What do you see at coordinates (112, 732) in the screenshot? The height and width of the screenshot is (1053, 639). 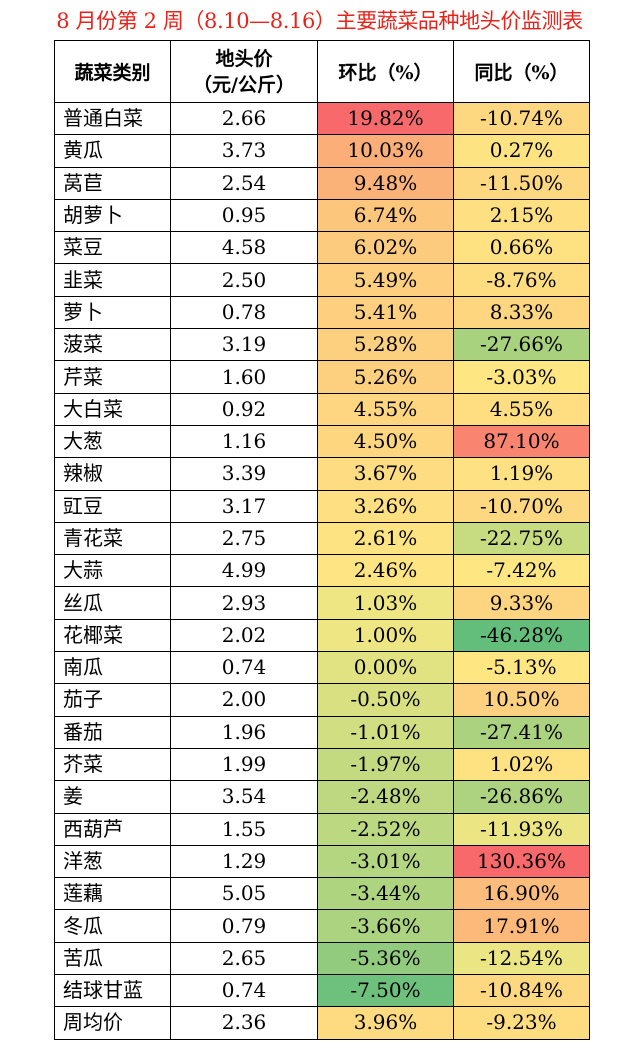 I see `vegetable-name-cell: 番茄` at bounding box center [112, 732].